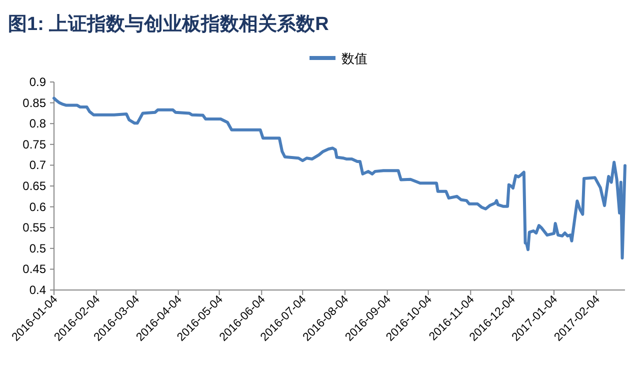 The width and height of the screenshot is (640, 390). What do you see at coordinates (339, 58) in the screenshot?
I see `legend: 数值` at bounding box center [339, 58].